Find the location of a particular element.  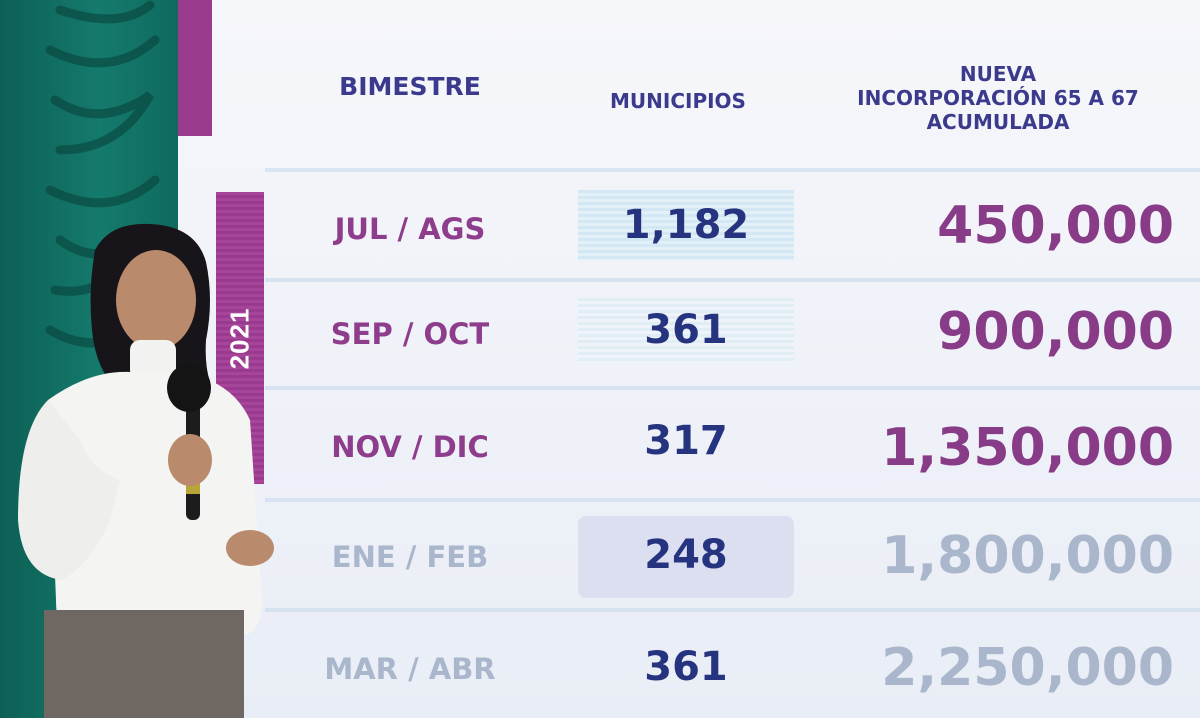

municipios-value: 1,182 is located at coordinates (686, 225).